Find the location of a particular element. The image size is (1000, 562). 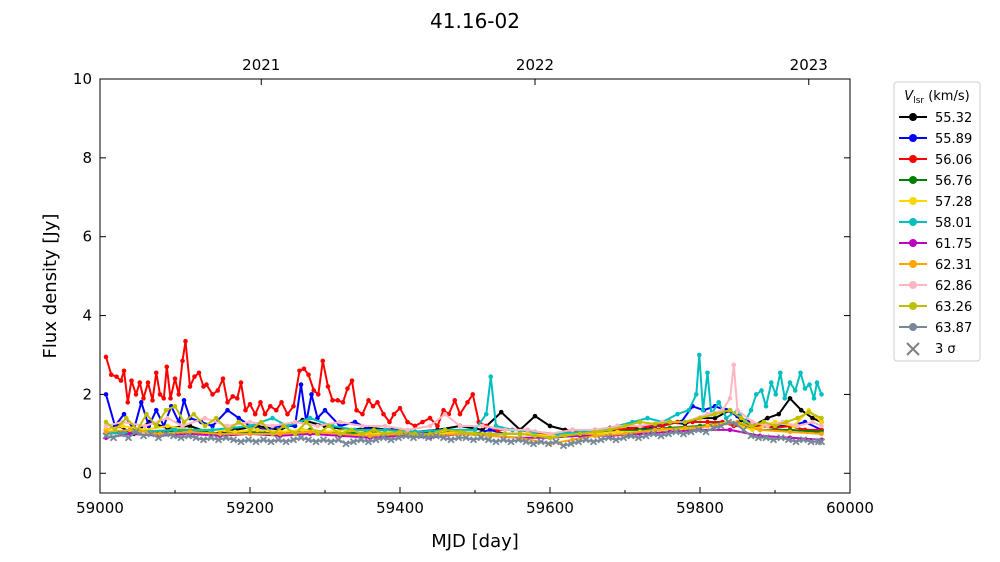

legend-label: 56.76 is located at coordinates (953, 181).